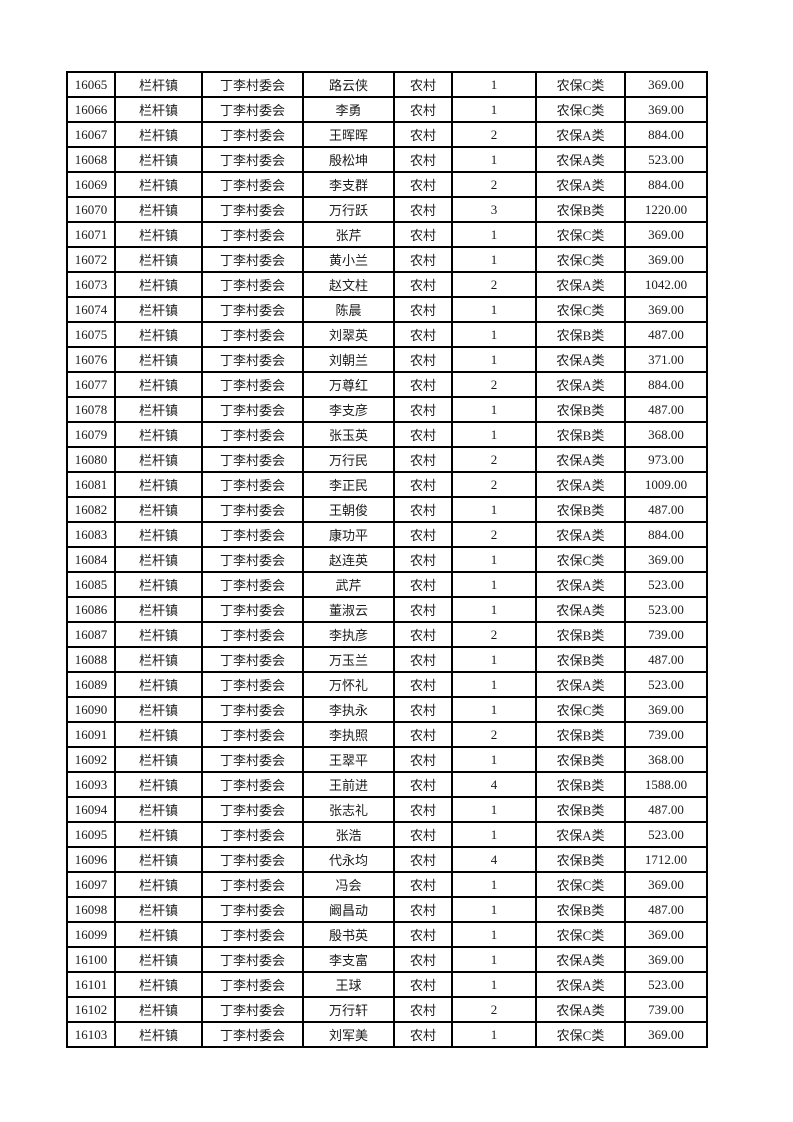 Image resolution: width=793 pixels, height=1122 pixels. Describe the element at coordinates (91, 909) in the screenshot. I see `cell-serial: 16098` at that location.